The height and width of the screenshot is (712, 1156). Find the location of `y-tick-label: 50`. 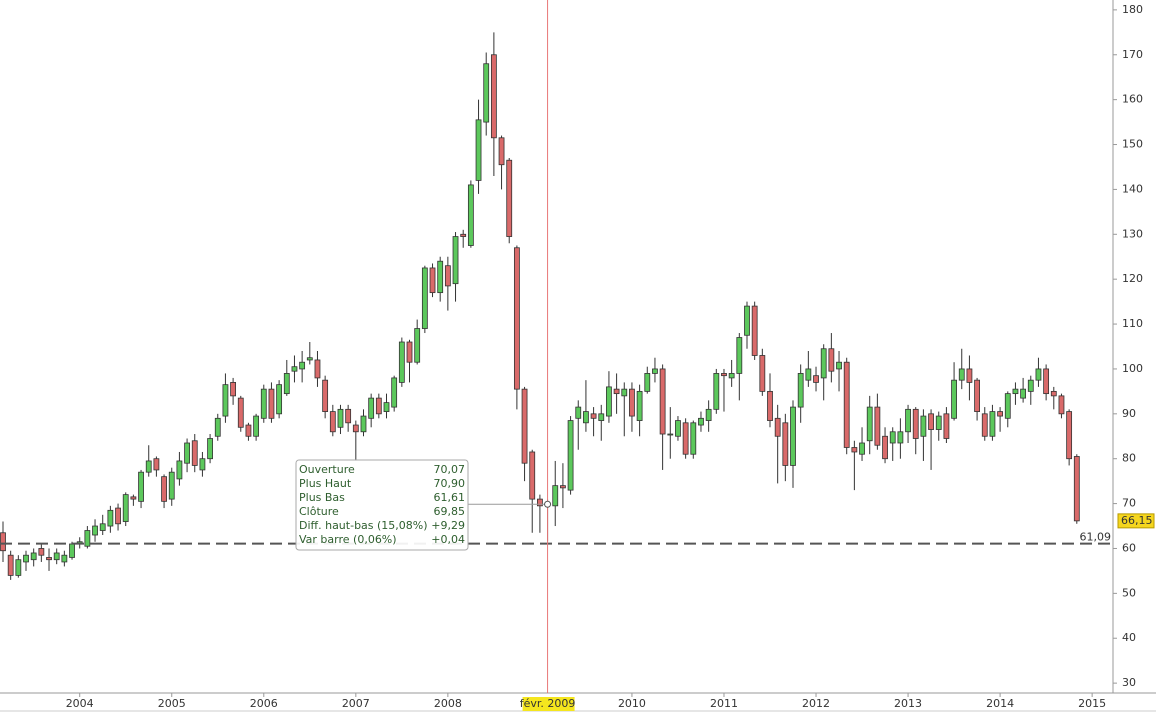

y-tick-label: 50 is located at coordinates (1129, 592).